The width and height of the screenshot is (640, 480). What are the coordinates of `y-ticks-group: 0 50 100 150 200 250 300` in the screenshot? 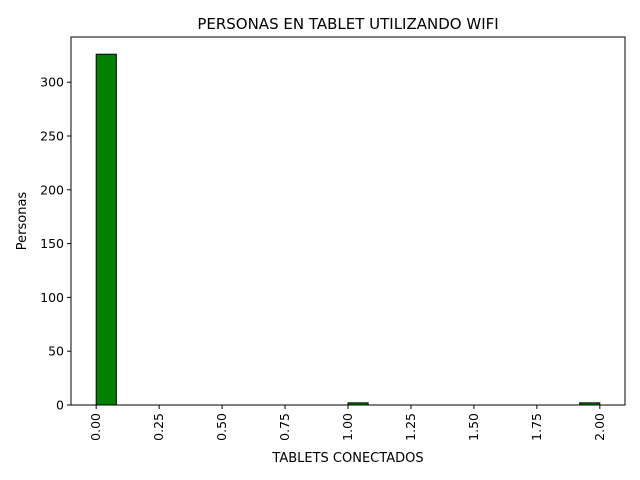 It's located at (55, 244).